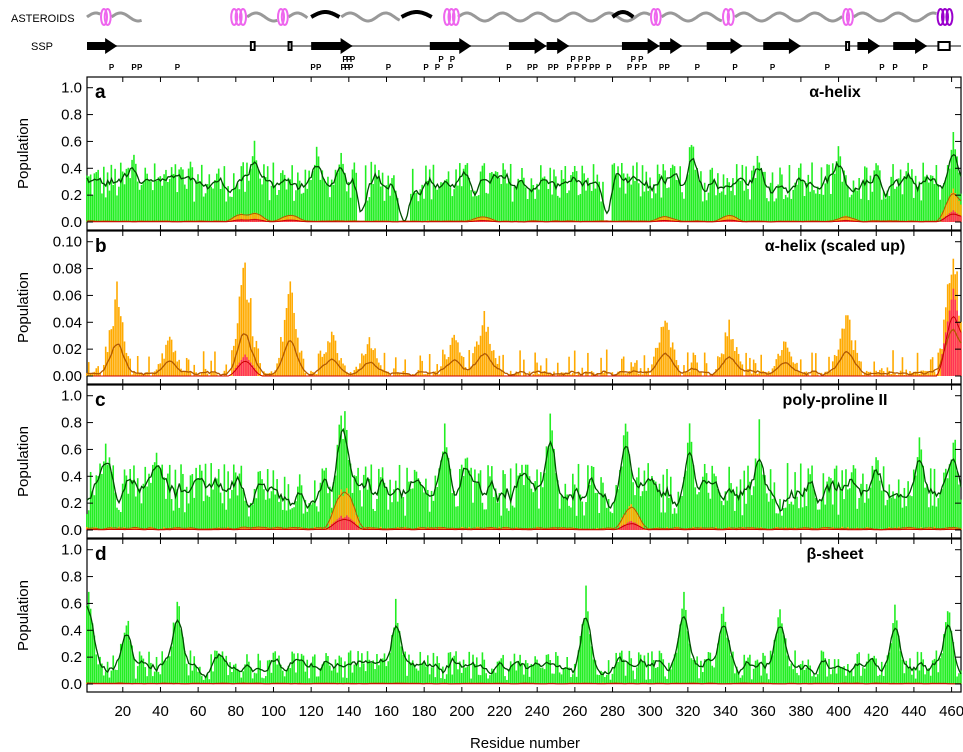  Describe the element at coordinates (451, 17) in the screenshot. I see `helix-turn` at that location.